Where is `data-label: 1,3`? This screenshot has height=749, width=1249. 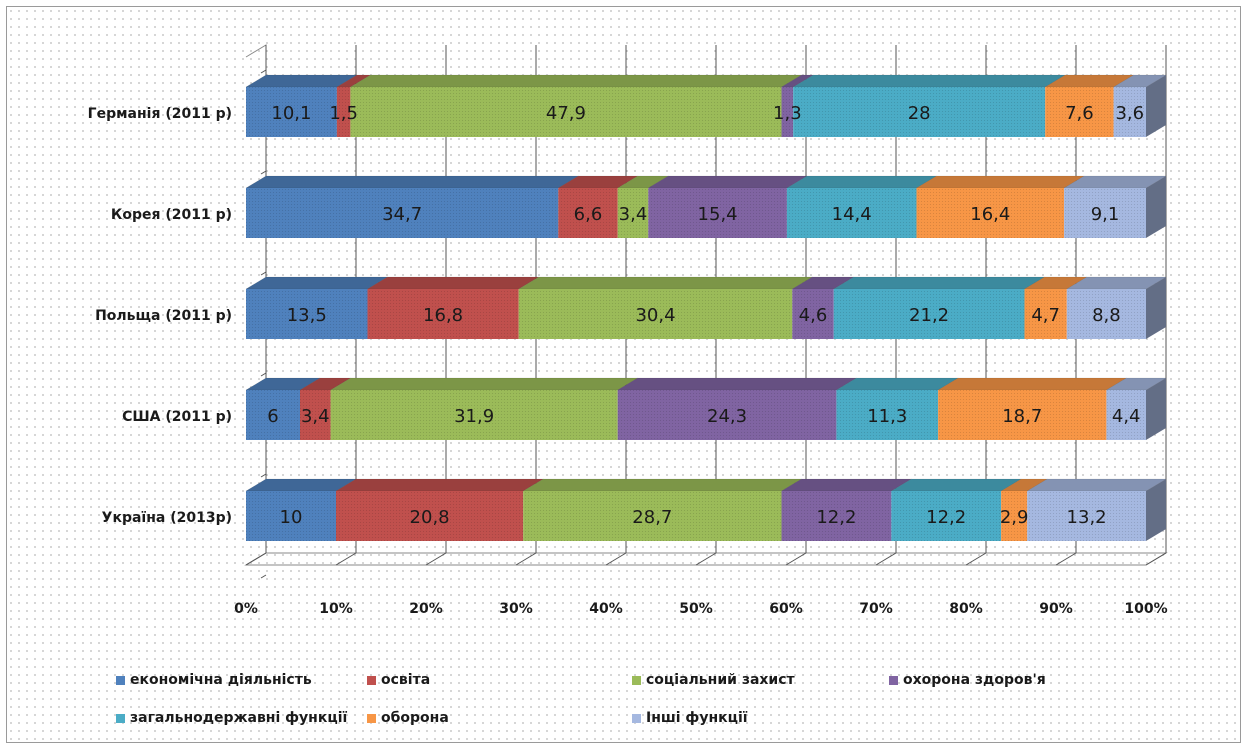 data-label: 1,3 is located at coordinates (787, 113).